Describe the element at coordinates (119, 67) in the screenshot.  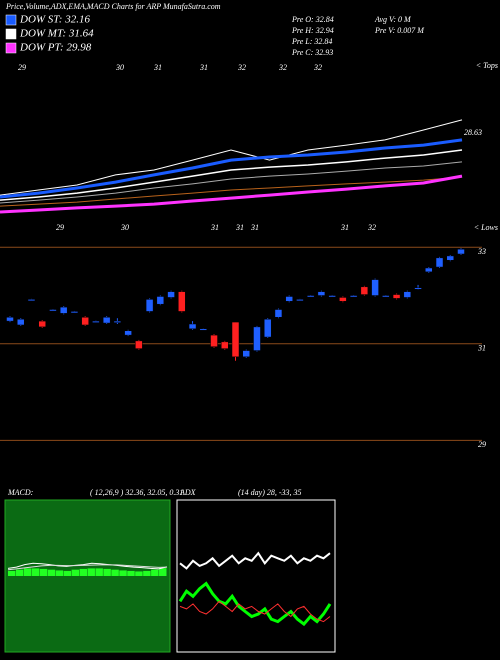
I see `date-label: 30` at that location.